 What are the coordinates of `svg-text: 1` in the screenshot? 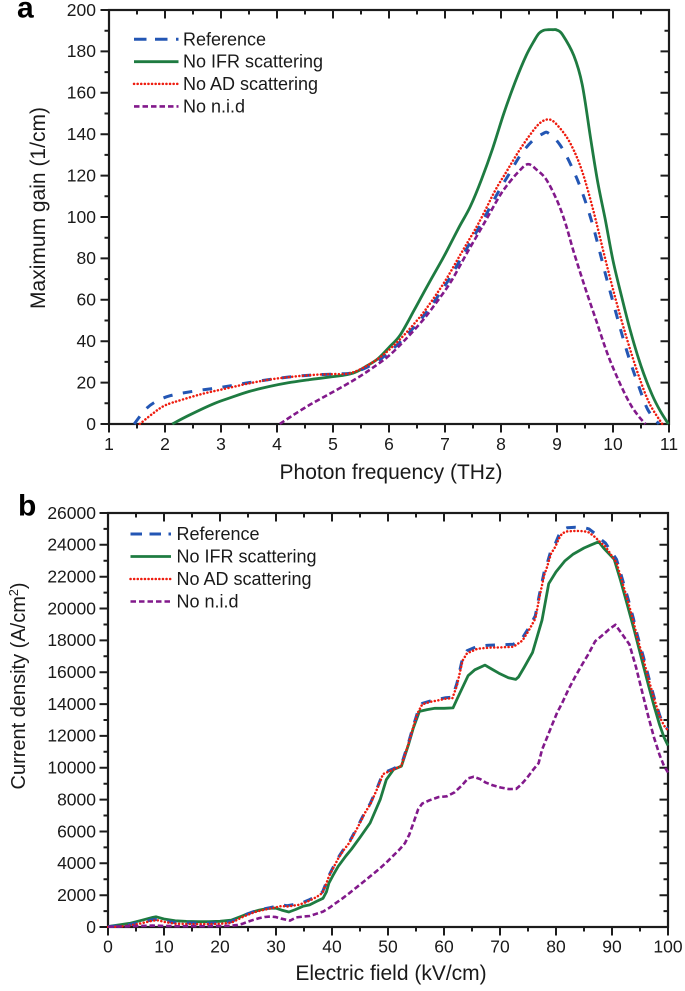 It's located at (109, 444).